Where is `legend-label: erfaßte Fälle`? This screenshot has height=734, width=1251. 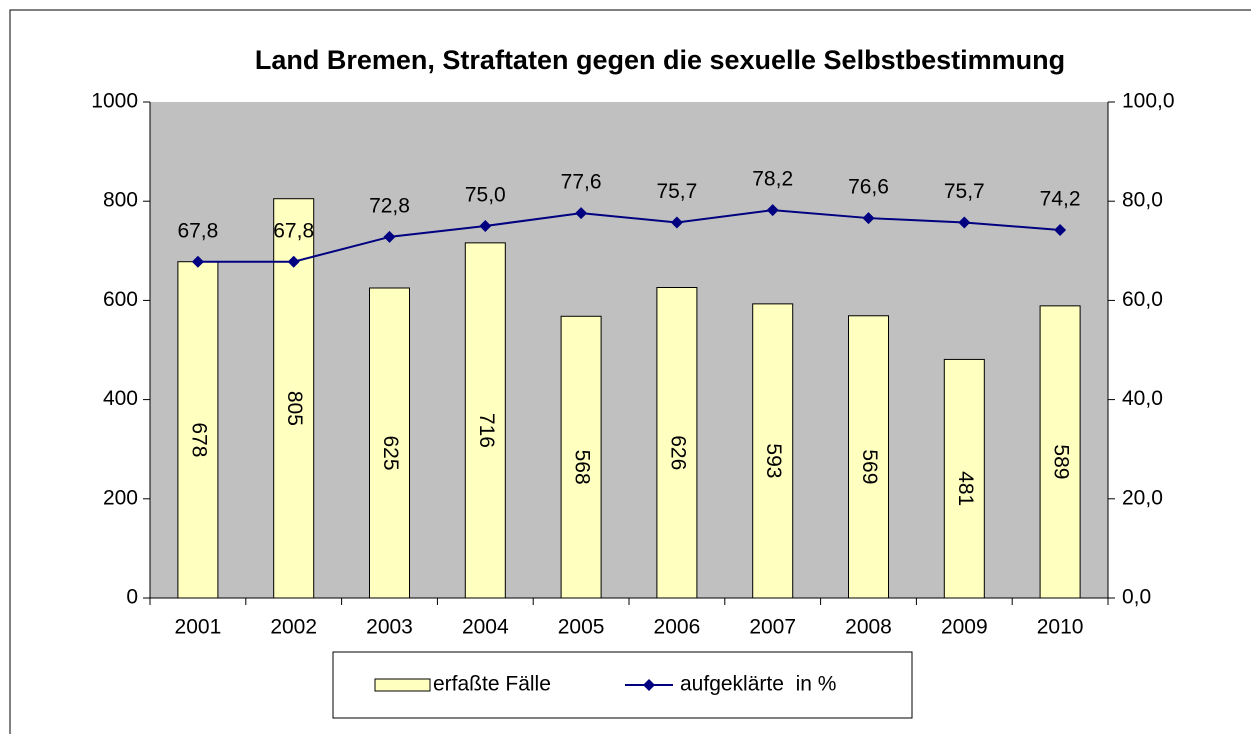
legend-label: erfaßte Fälle is located at coordinates (492, 684).